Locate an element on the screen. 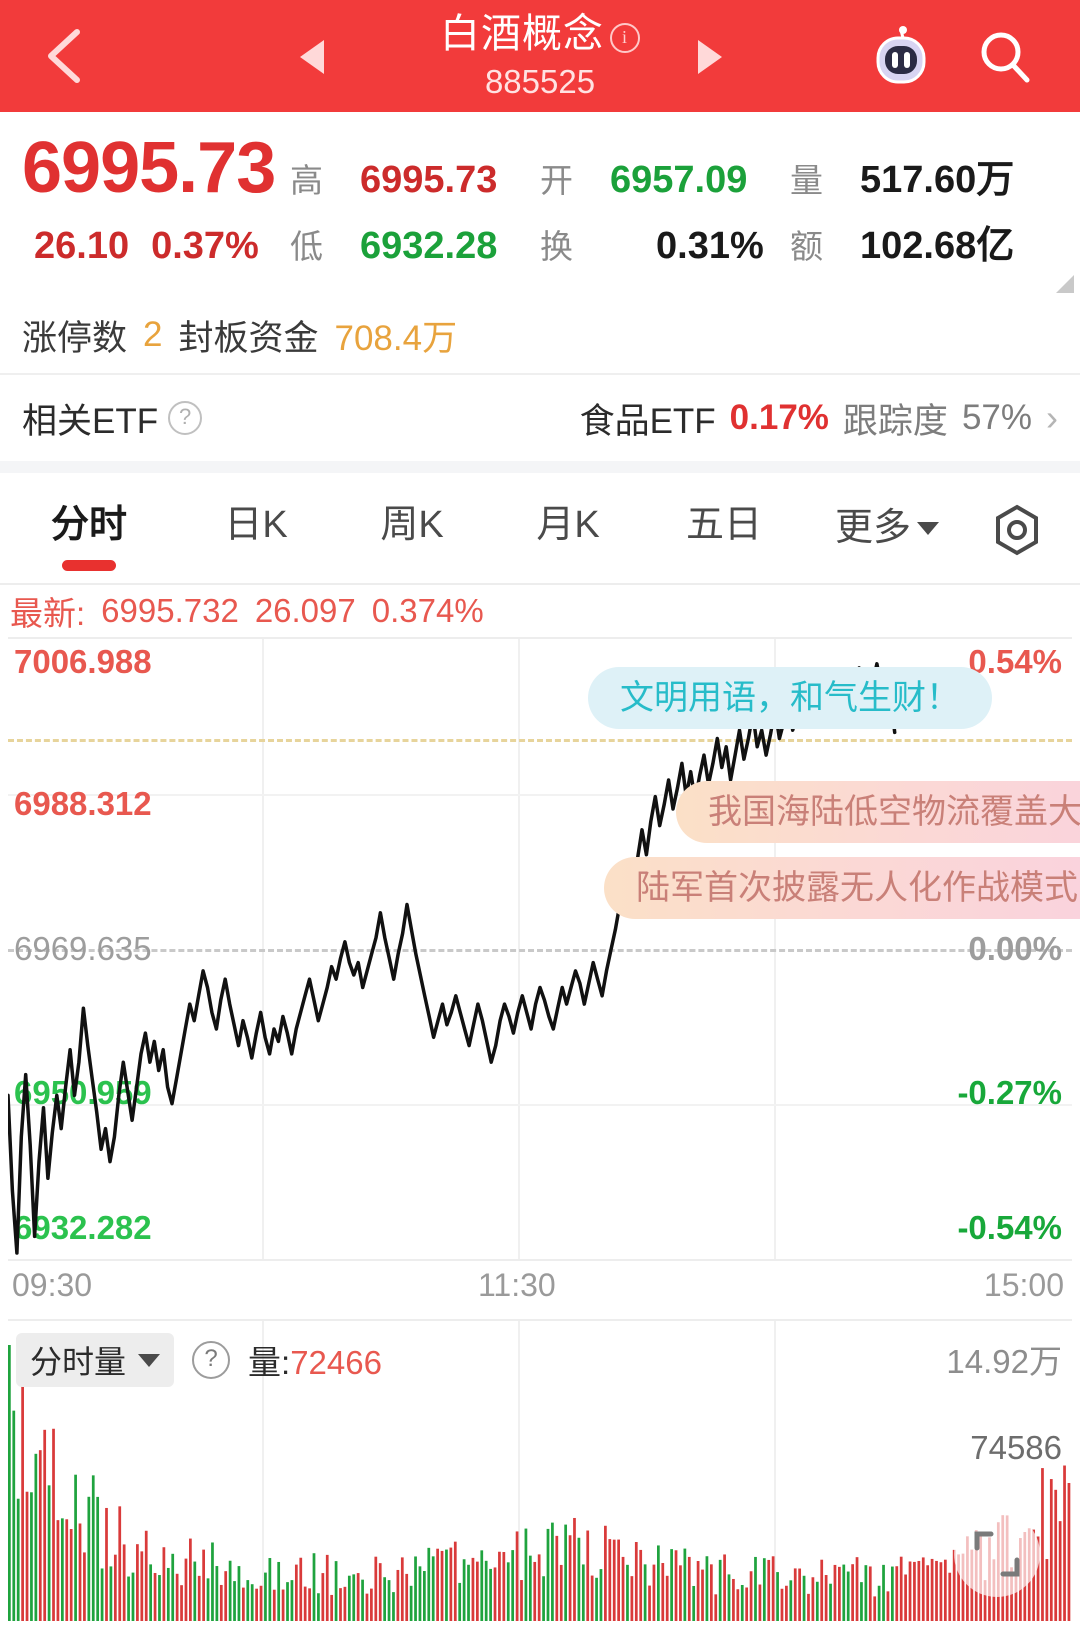  search-icon is located at coordinates (1005, 57).